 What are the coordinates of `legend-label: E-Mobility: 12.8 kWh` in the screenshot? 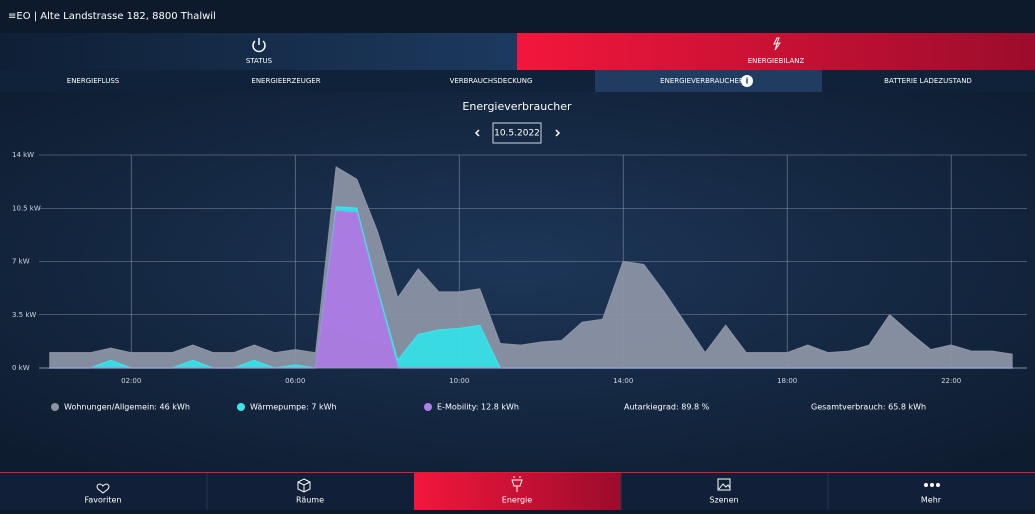 It's located at (478, 407).